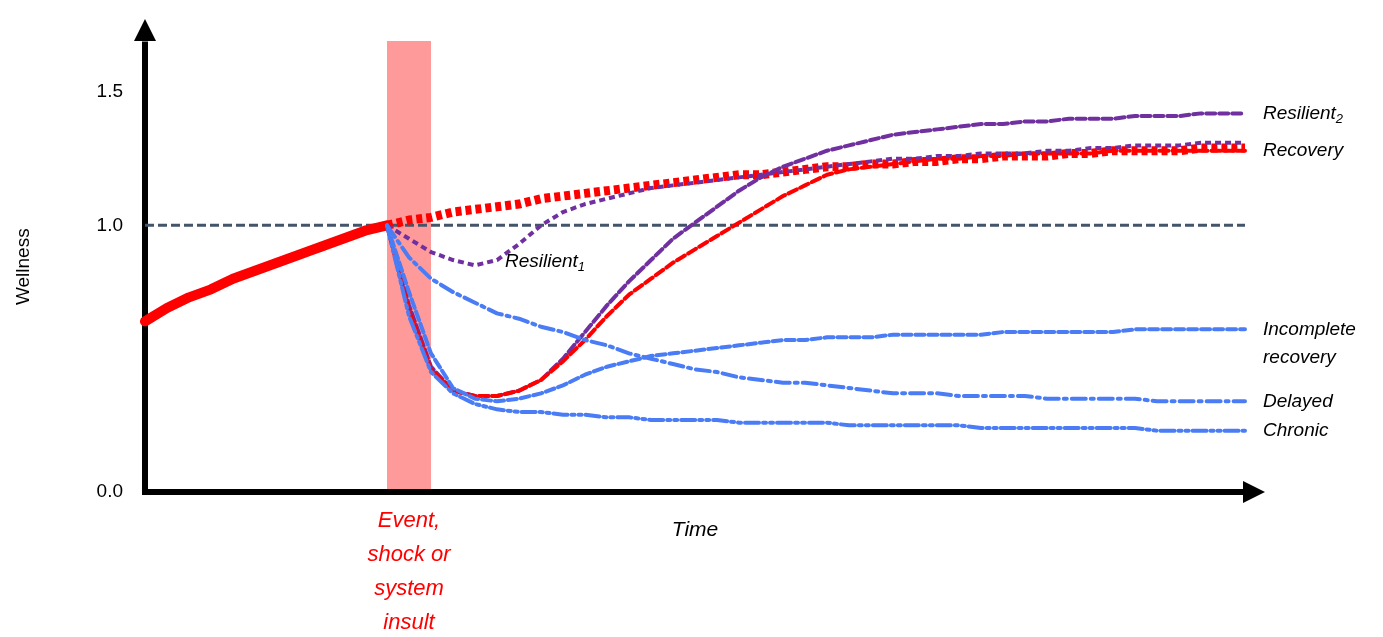 The width and height of the screenshot is (1383, 637). What do you see at coordinates (410, 571) in the screenshot?
I see `text: Event, shock or system insult` at bounding box center [410, 571].